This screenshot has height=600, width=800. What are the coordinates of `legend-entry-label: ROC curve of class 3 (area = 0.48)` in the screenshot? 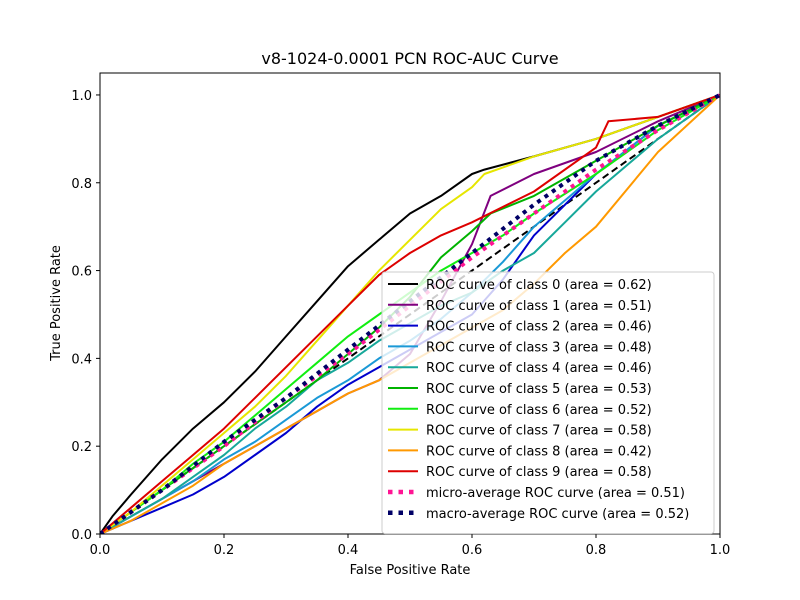 It's located at (539, 347).